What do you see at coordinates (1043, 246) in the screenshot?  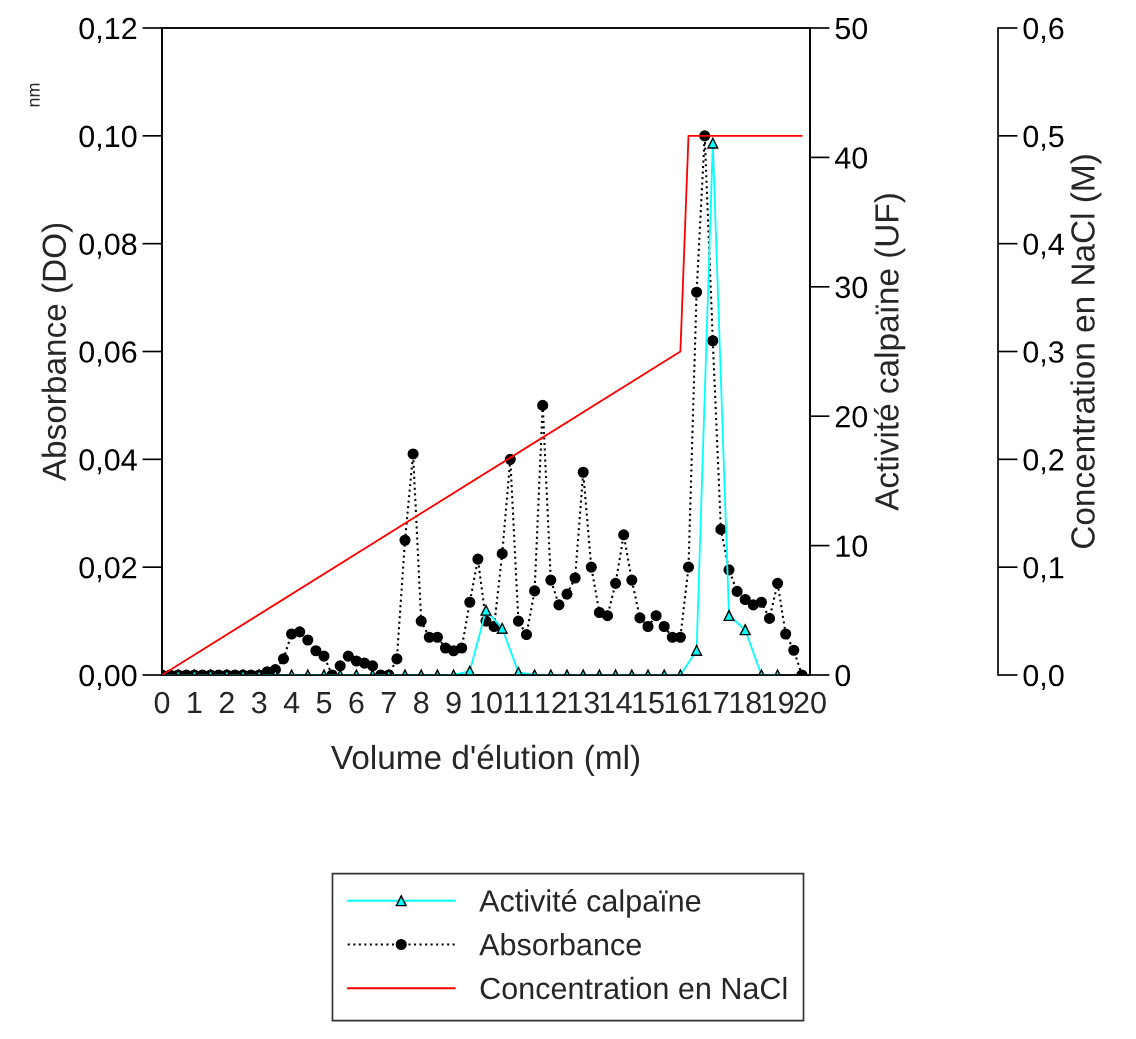 I see `y3-tick-label: 0,4` at bounding box center [1043, 246].